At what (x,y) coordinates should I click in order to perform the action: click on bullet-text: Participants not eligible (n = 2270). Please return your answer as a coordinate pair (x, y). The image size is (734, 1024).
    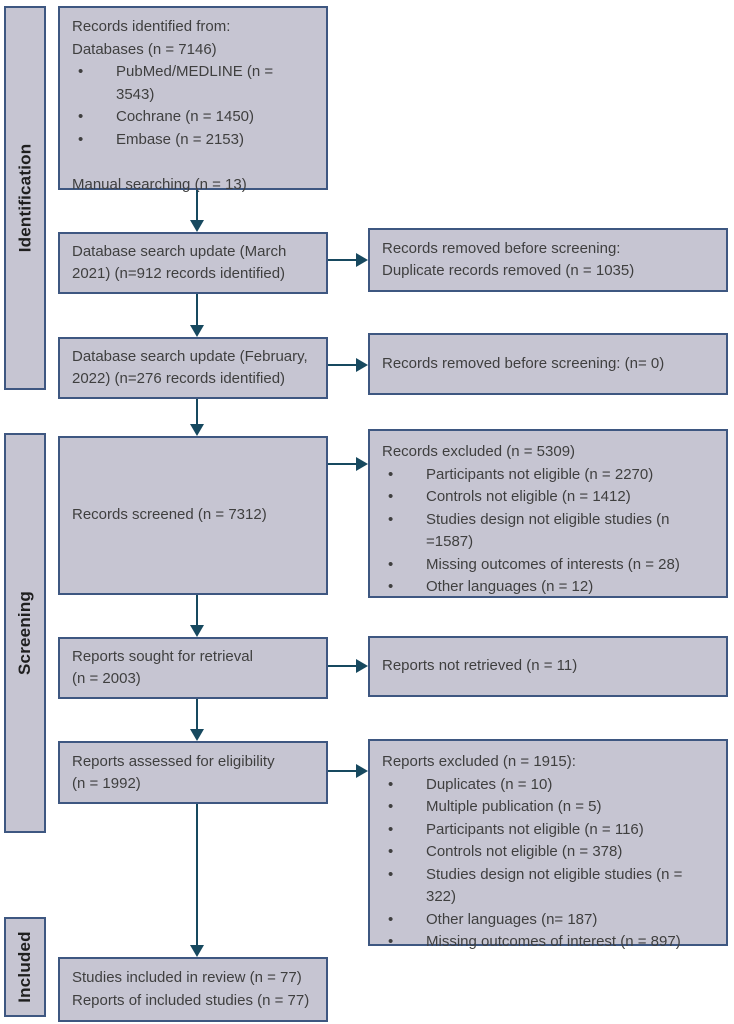
    Looking at the image, I should click on (540, 474).